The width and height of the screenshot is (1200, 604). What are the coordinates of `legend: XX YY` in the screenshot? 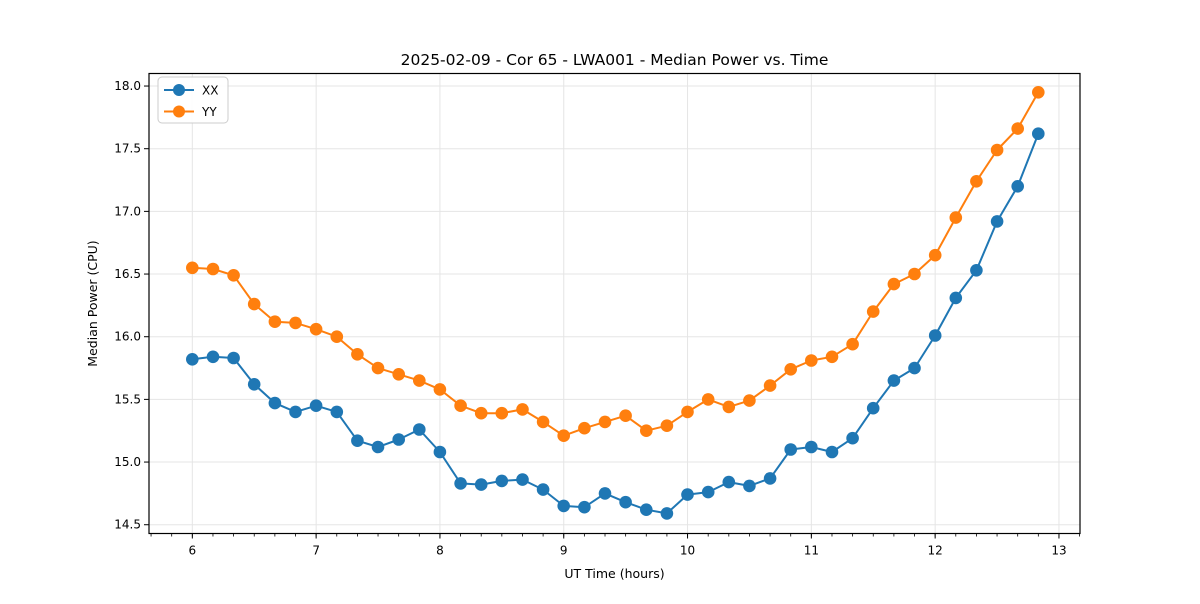 It's located at (193, 100).